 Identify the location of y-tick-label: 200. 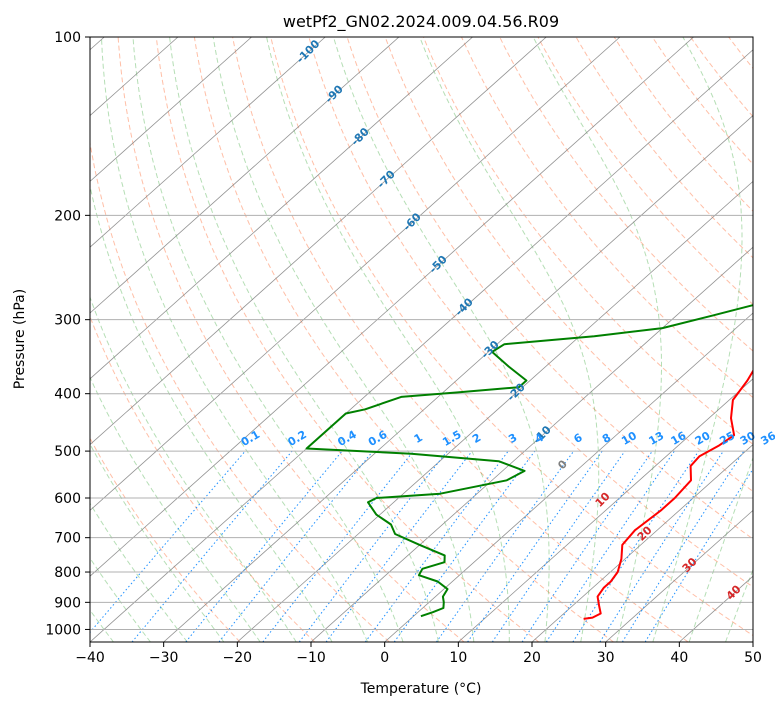
(67, 216).